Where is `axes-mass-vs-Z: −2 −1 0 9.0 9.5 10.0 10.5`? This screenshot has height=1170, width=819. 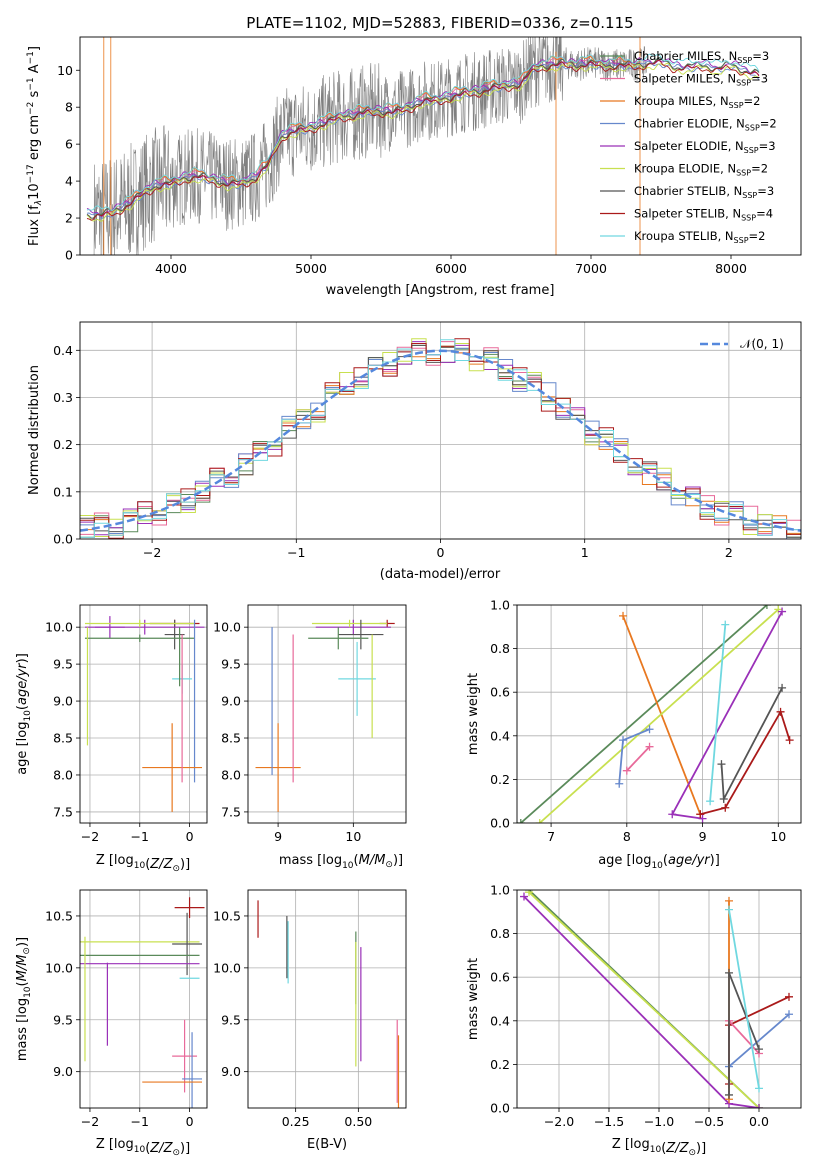 axes-mass-vs-Z: −2 −1 0 9.0 9.5 10.0 10.5 is located at coordinates (126, 1009).